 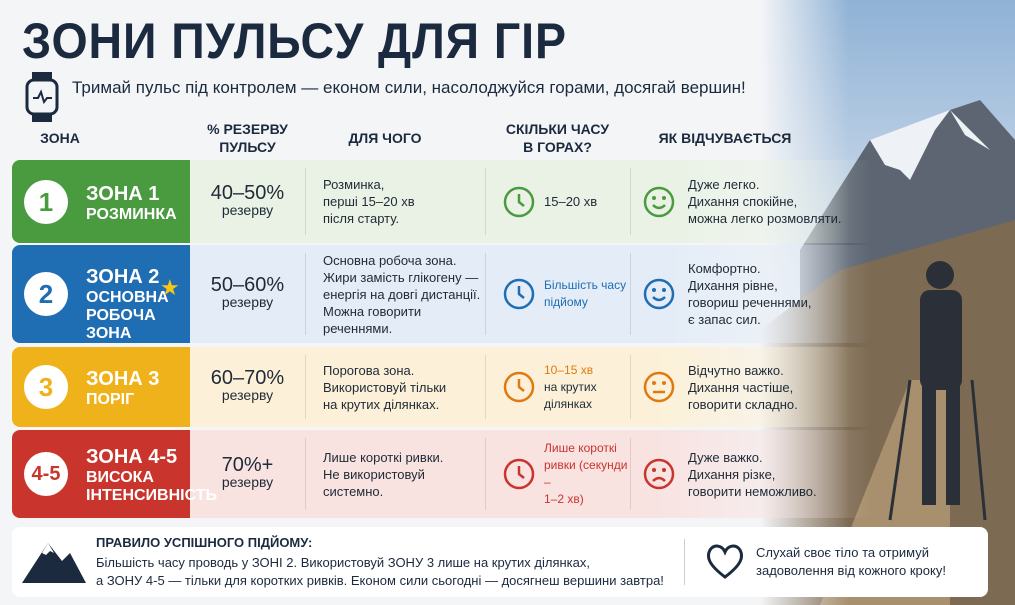 I want to click on zone-name: ВИСОКА, so click(x=120, y=477).